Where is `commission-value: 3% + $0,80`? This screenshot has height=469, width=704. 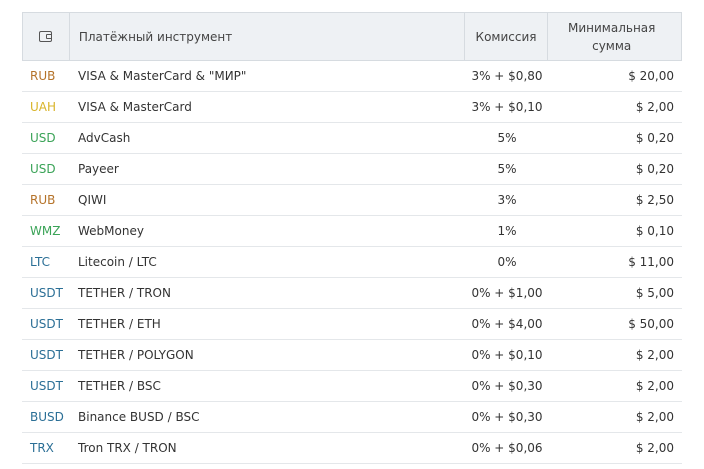 commission-value: 3% + $0,80 is located at coordinates (507, 76).